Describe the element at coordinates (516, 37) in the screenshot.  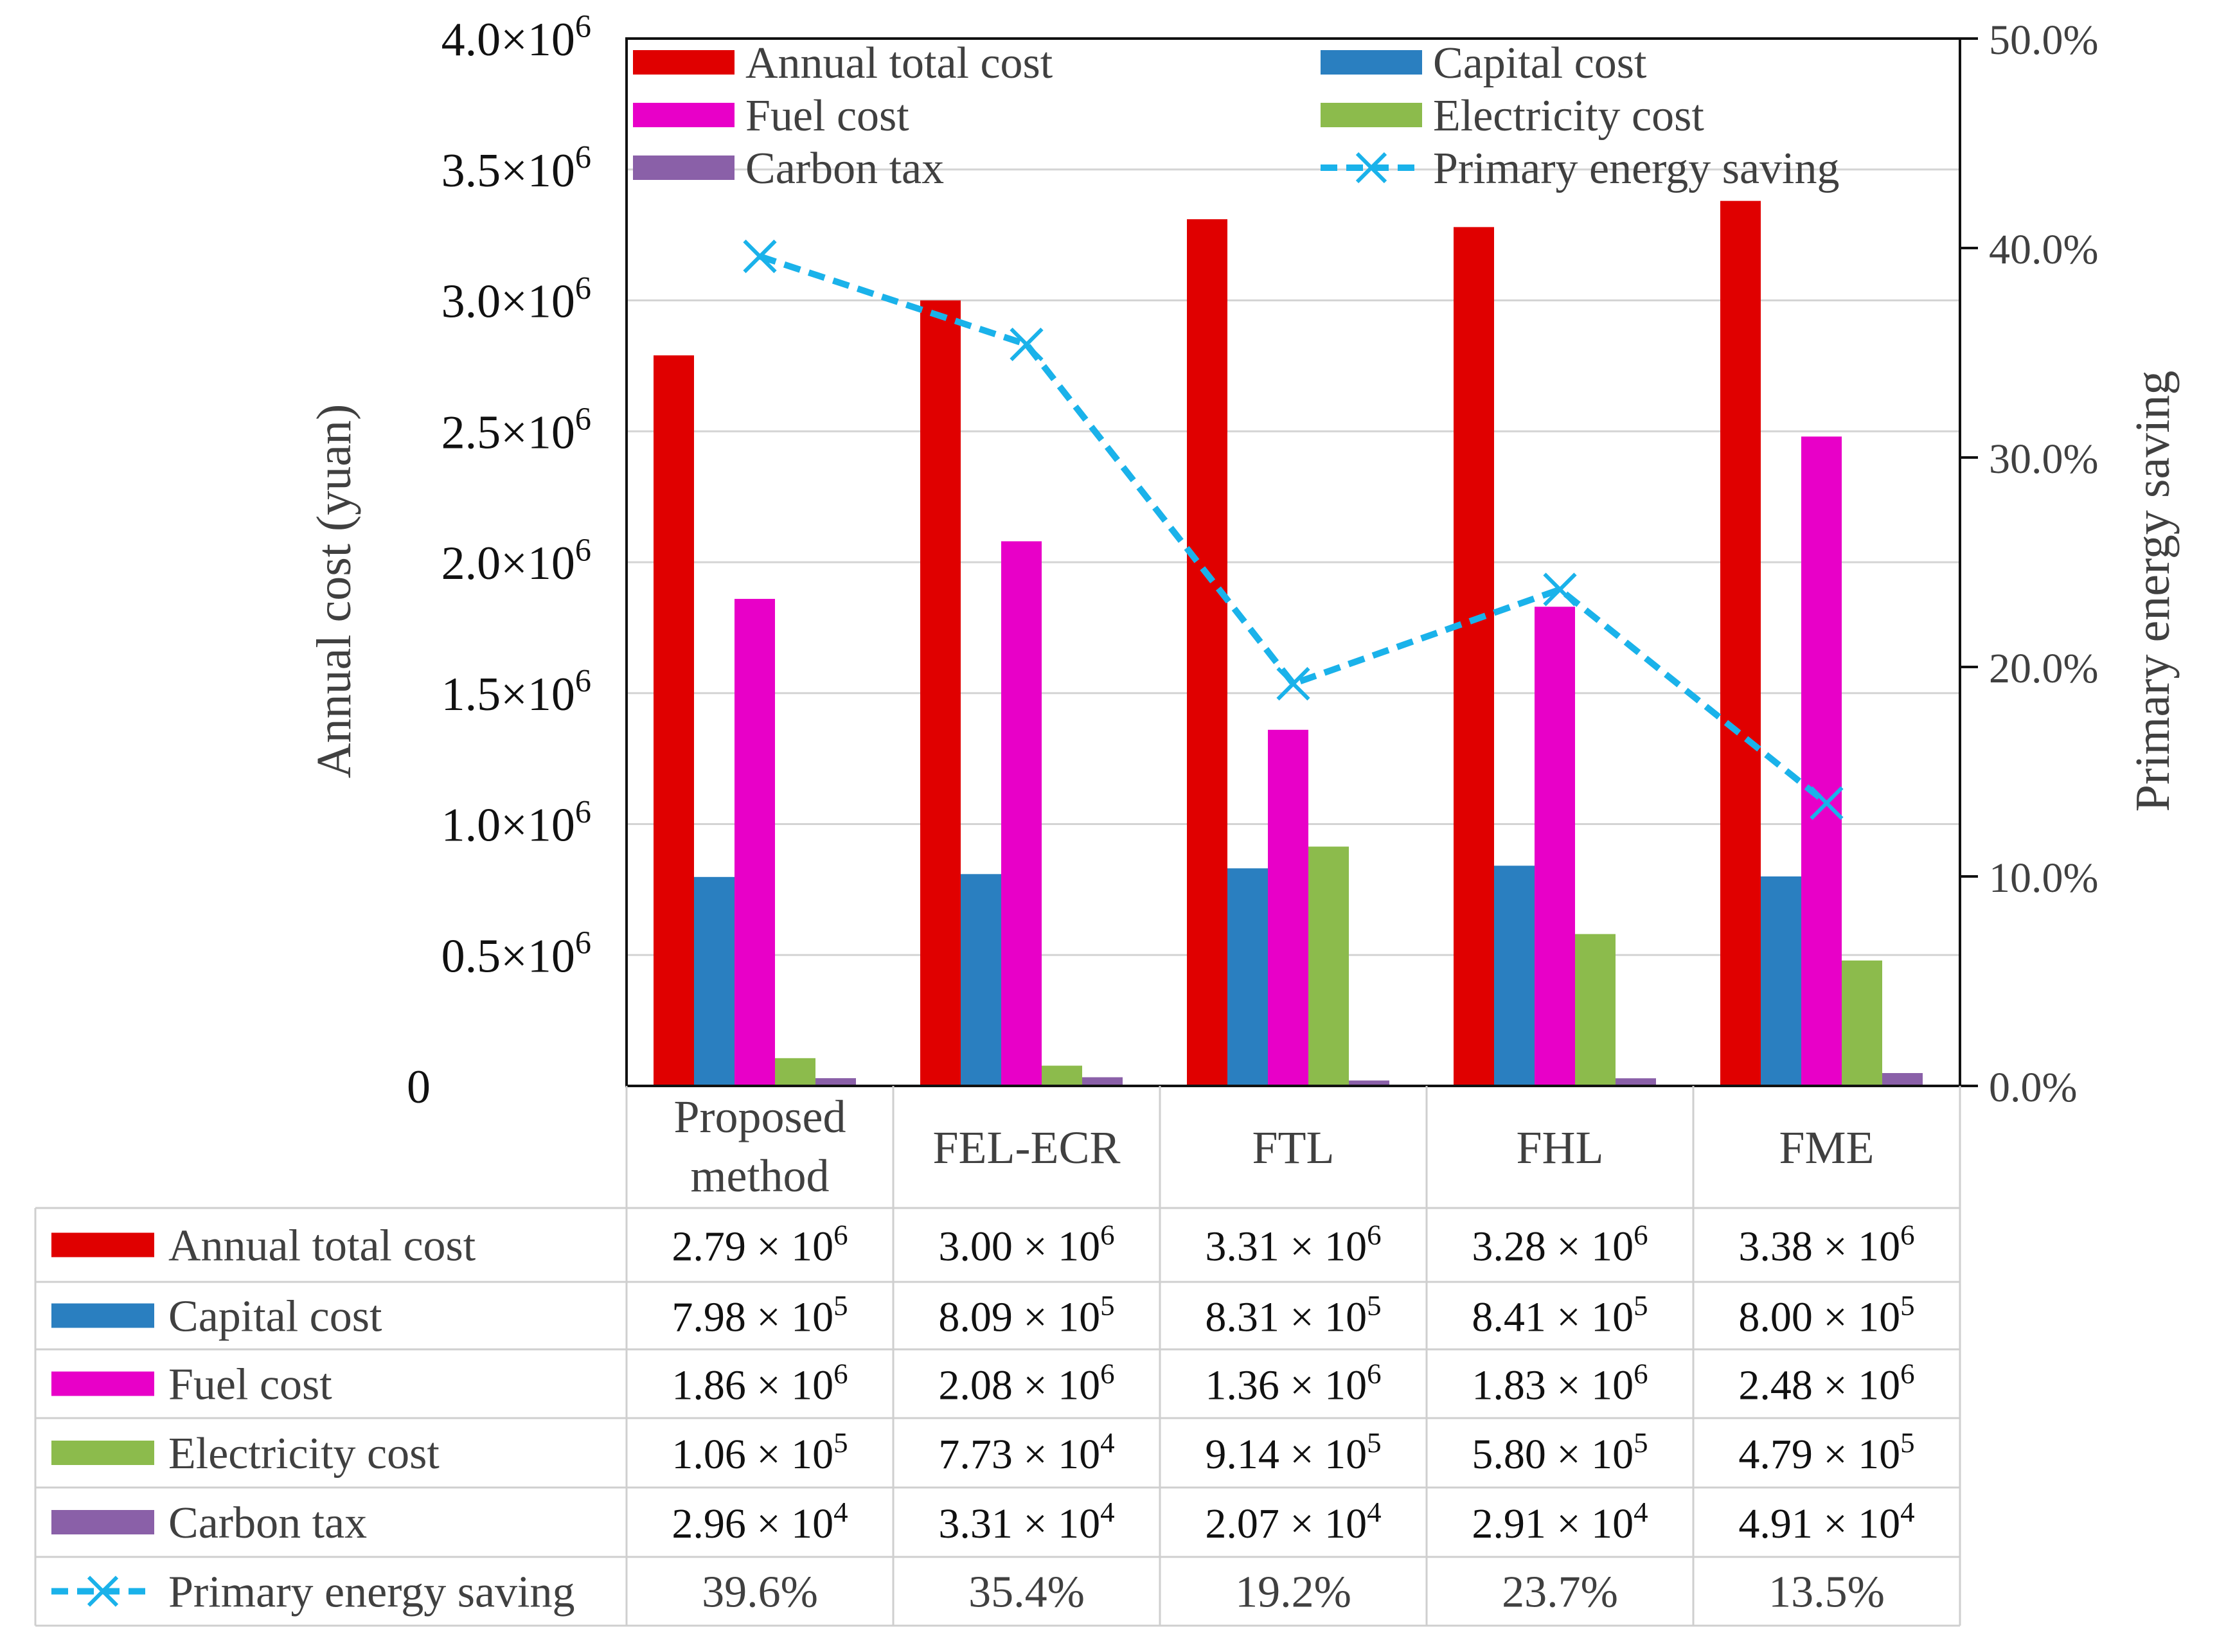
I see `y-tick-label: 4.0×10⁶` at that location.